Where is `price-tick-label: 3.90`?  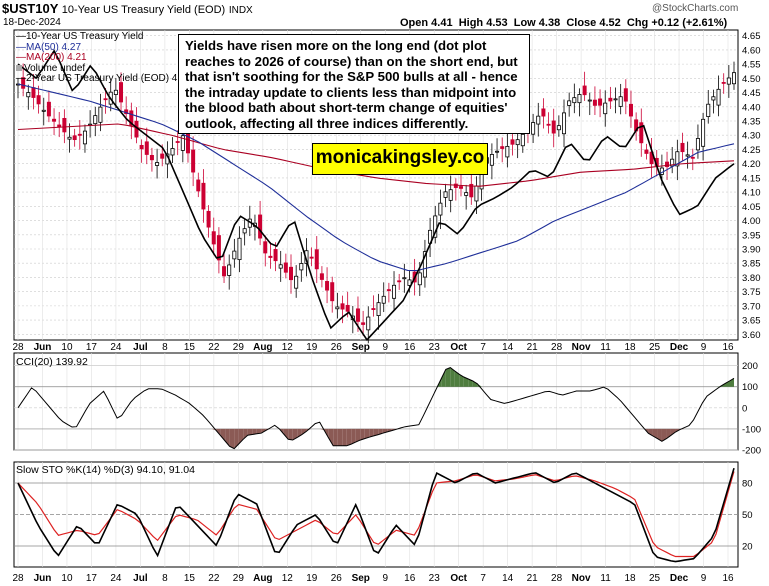 price-tick-label: 3.90 is located at coordinates (751, 249).